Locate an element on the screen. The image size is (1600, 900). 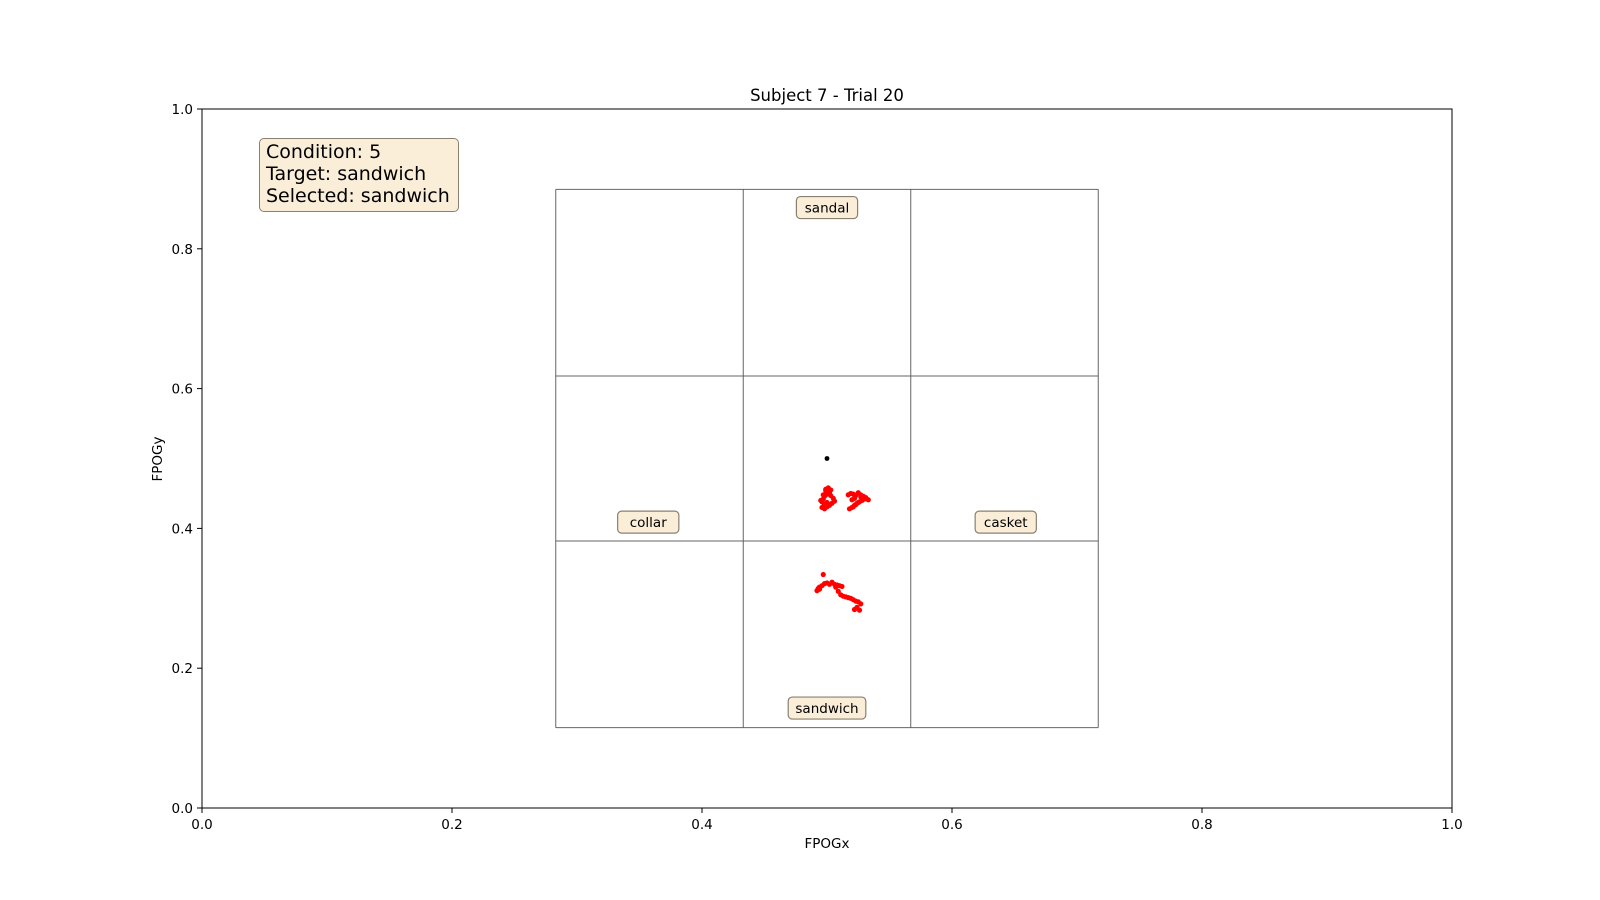
item-label-sandal: sandal is located at coordinates (827, 209).